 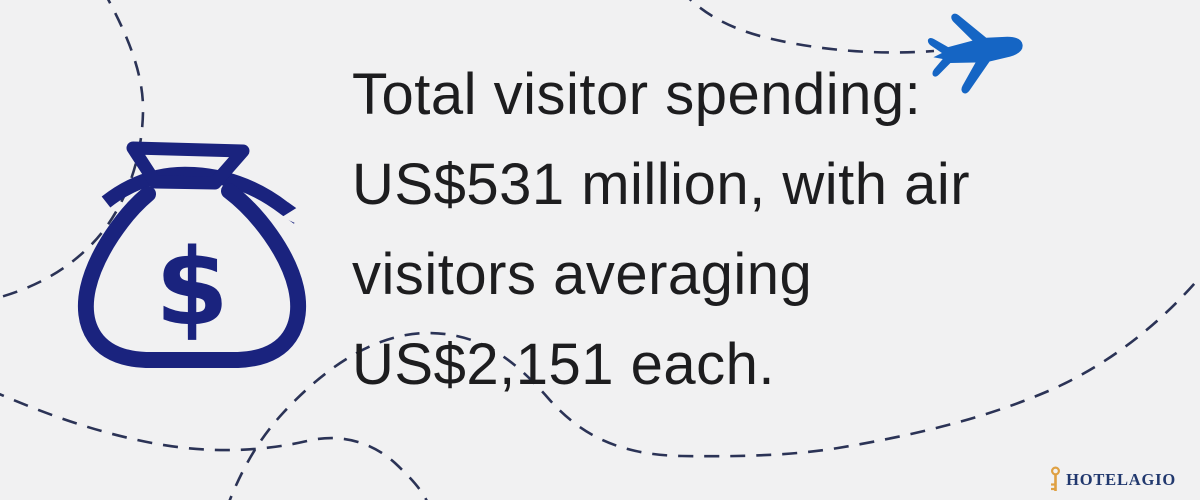 I want to click on money-bag-body, so click(x=192, y=275).